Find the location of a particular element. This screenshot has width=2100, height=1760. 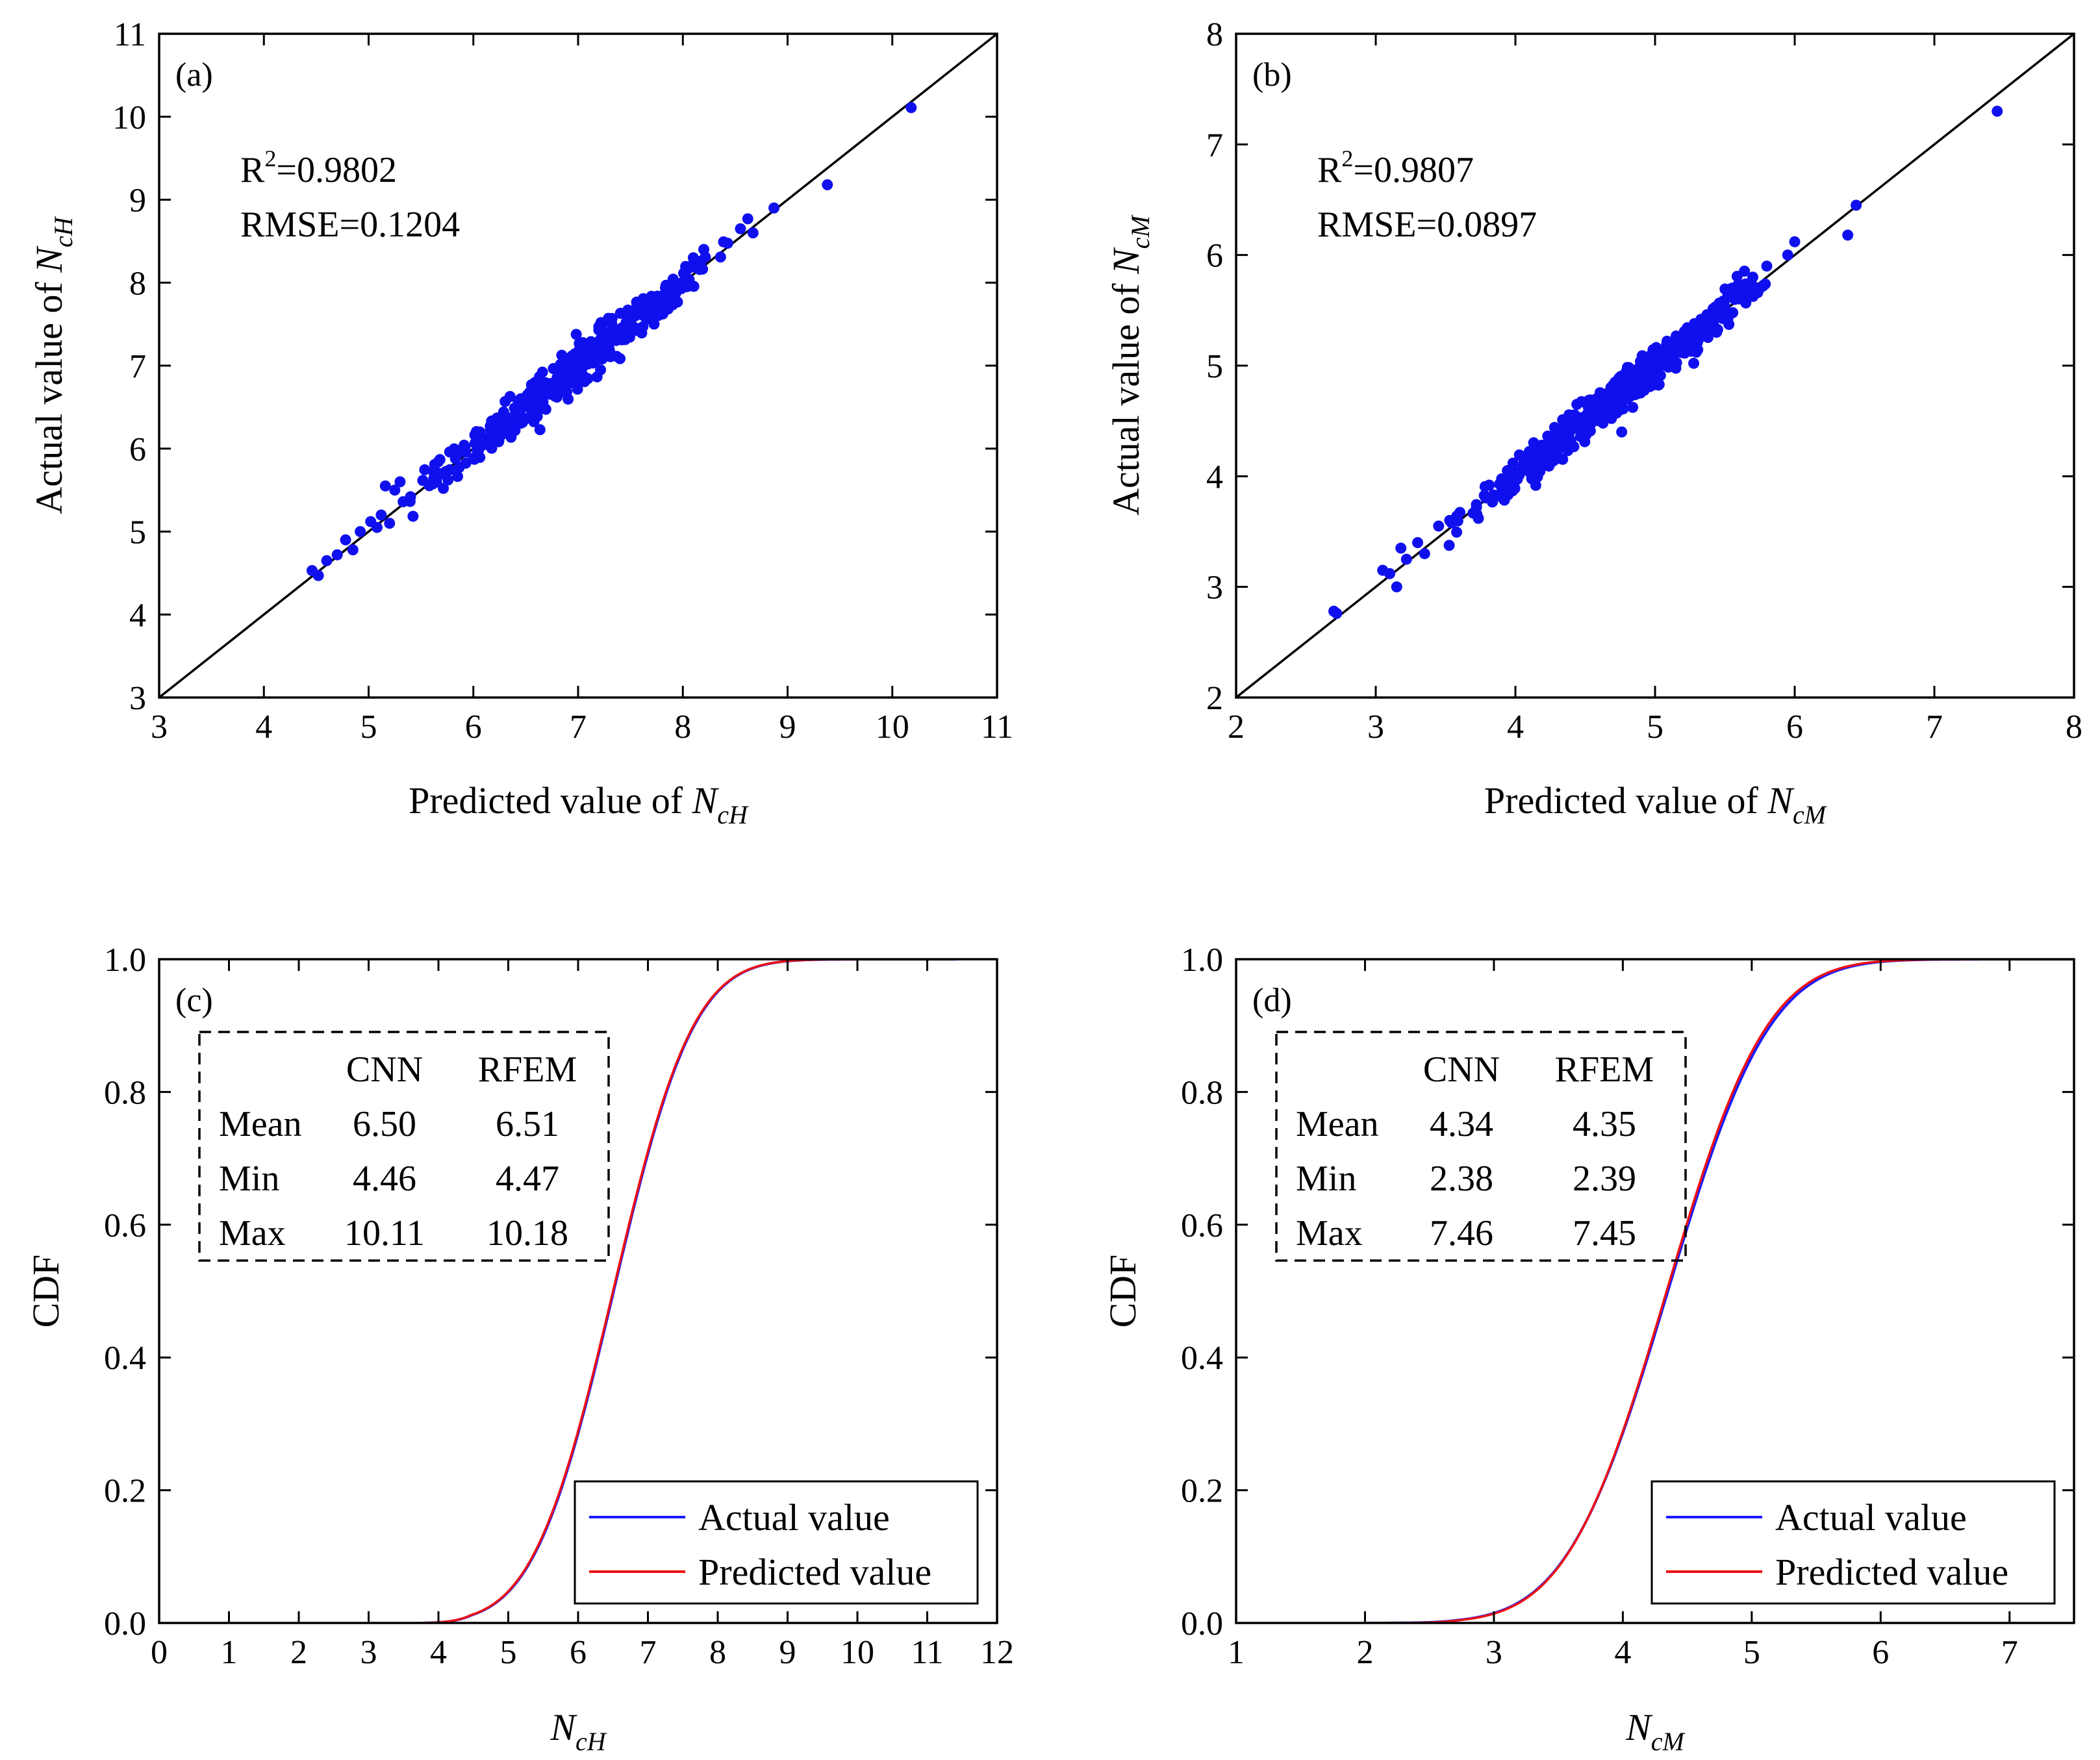

y-tick-label: 9 is located at coordinates (137, 201).